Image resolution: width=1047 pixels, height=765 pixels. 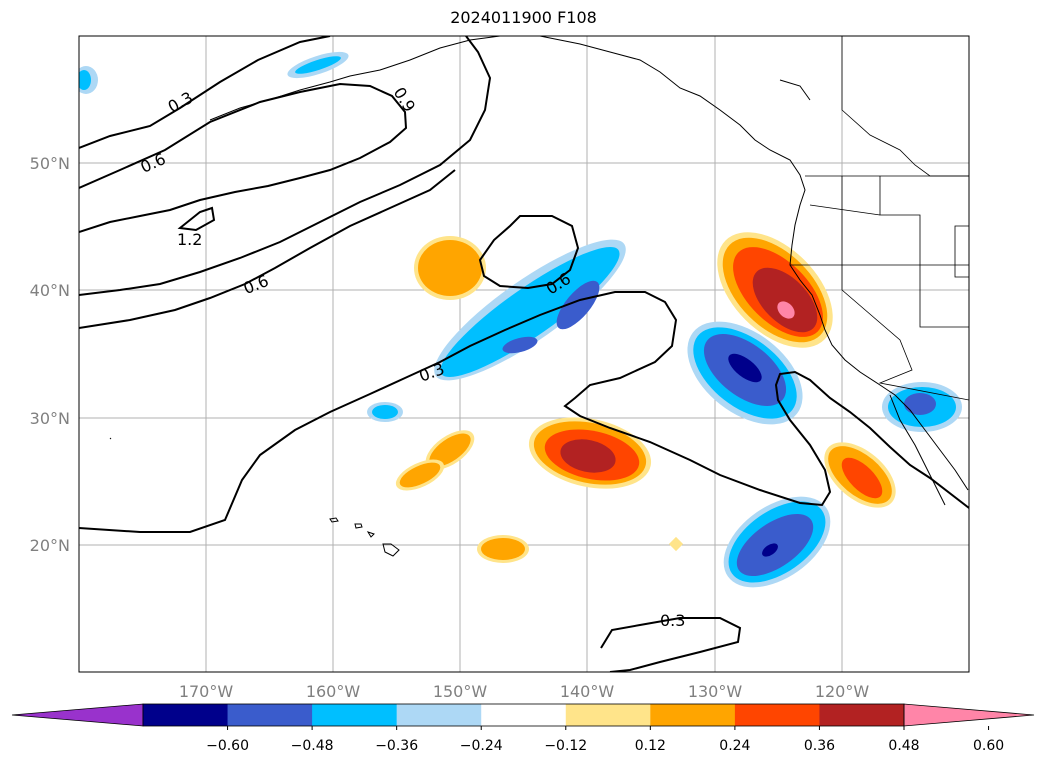 What do you see at coordinates (396, 746) in the screenshot?
I see `colorbar-level-label: −0.36` at bounding box center [396, 746].